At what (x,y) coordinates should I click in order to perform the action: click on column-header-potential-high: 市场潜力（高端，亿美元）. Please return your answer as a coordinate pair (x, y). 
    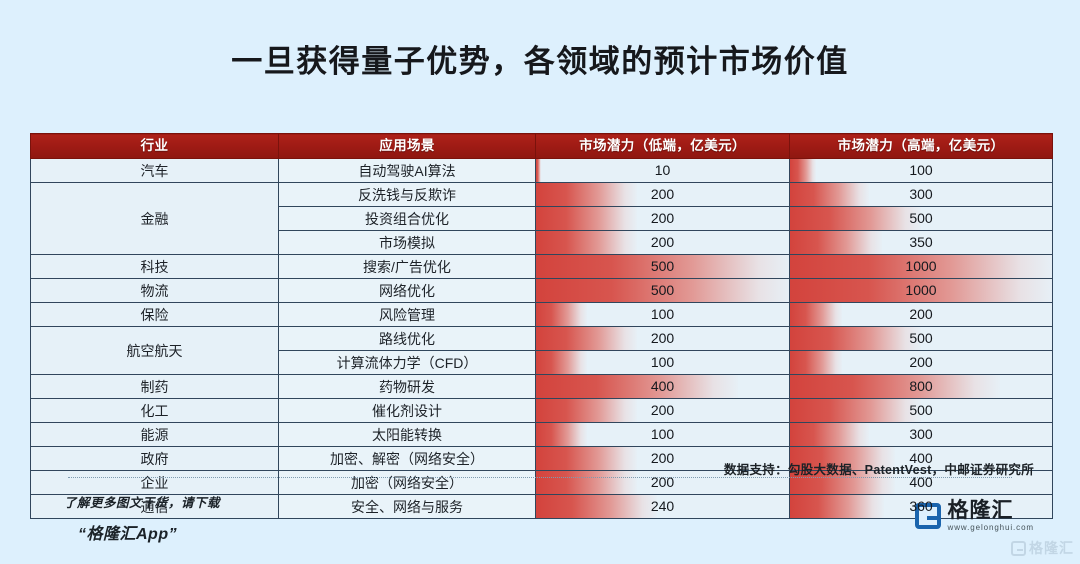
    Looking at the image, I should click on (921, 146).